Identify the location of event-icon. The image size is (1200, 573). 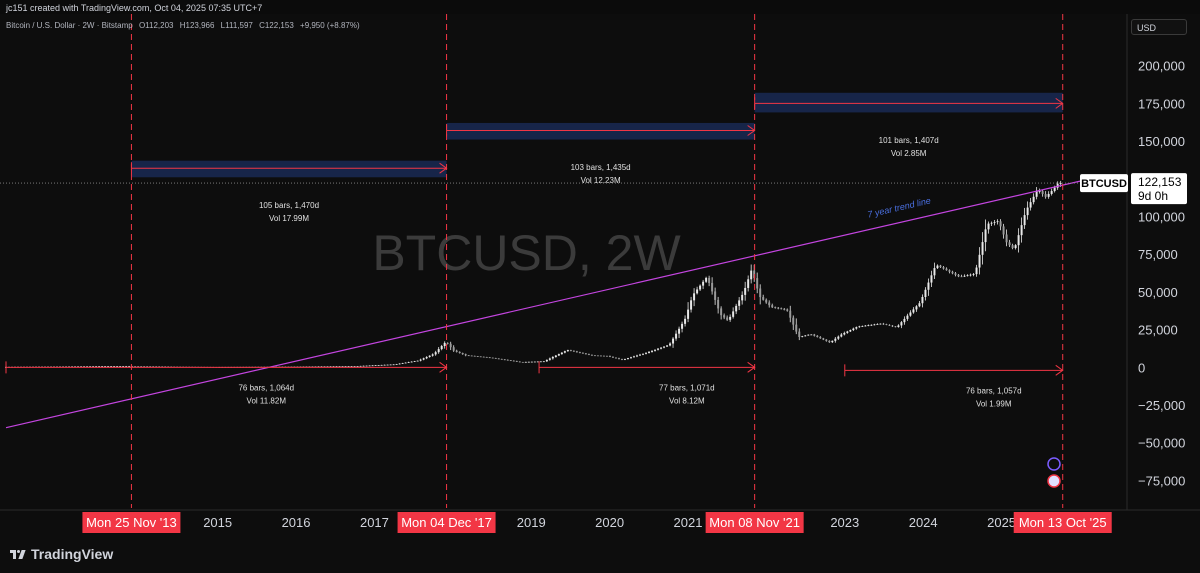
(1054, 464).